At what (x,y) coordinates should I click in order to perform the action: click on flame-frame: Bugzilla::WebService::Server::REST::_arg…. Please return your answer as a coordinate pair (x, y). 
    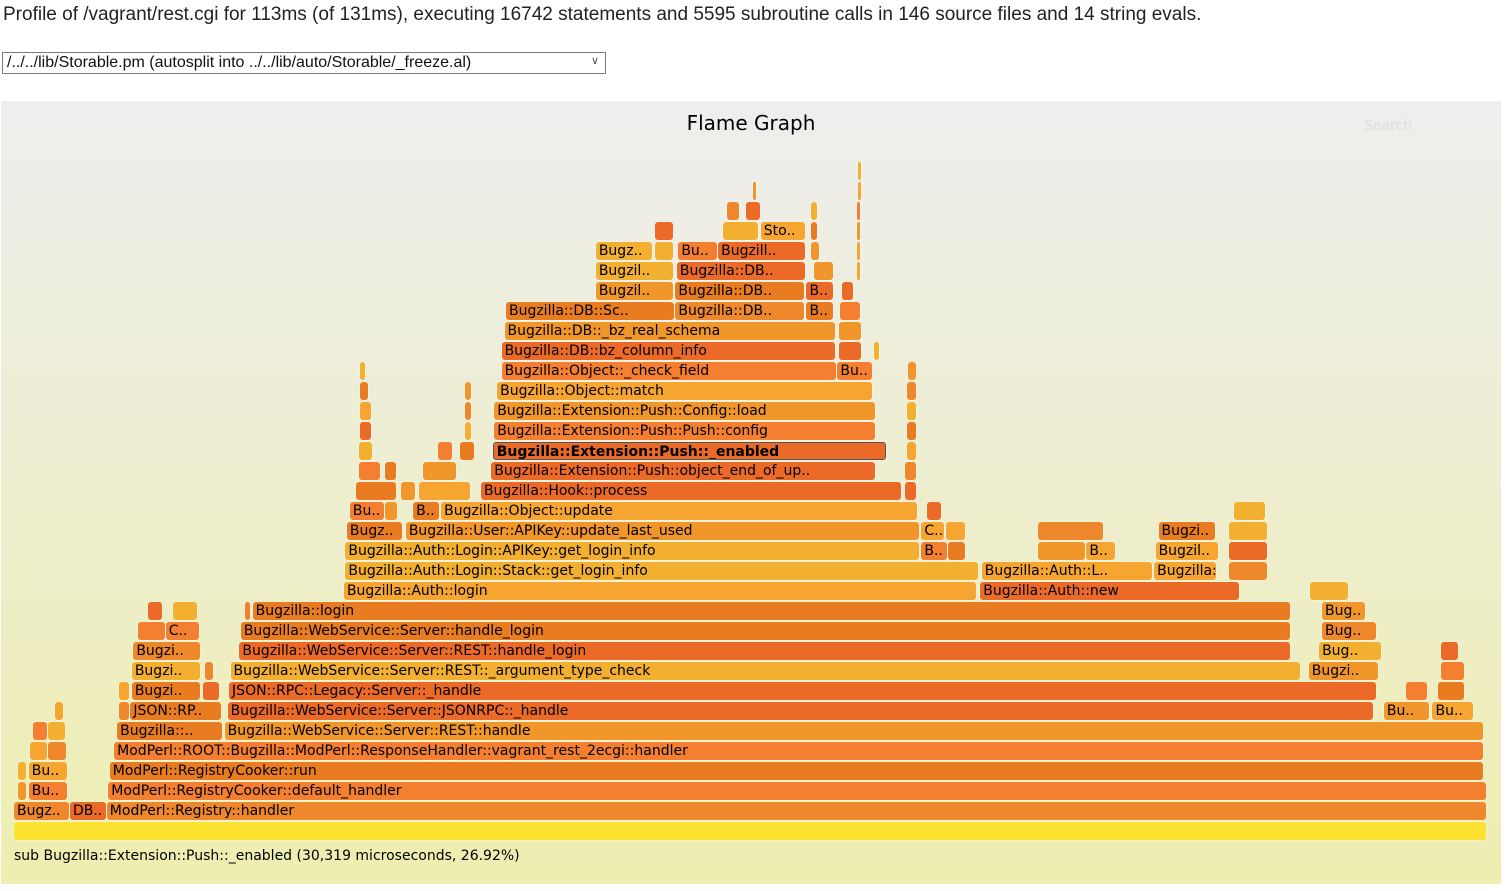
    Looking at the image, I should click on (765, 671).